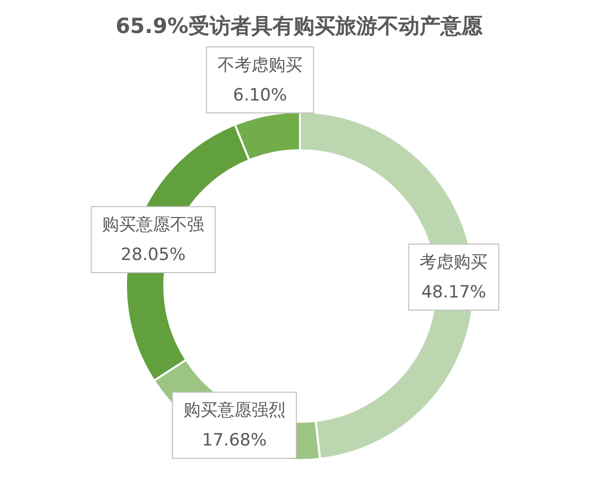 The width and height of the screenshot is (598, 497). I want to click on data-label: 48.17%, so click(453, 292).